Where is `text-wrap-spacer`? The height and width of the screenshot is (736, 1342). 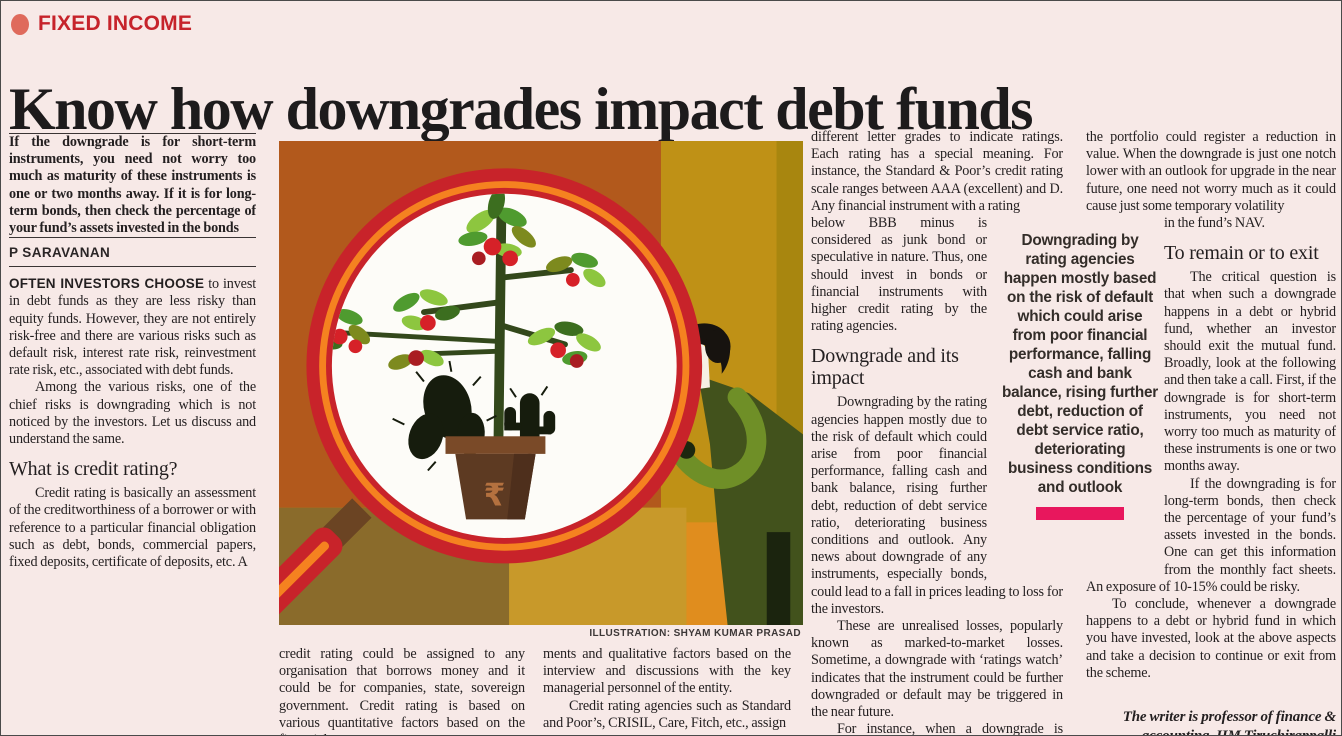
text-wrap-spacer is located at coordinates (1125, 390).